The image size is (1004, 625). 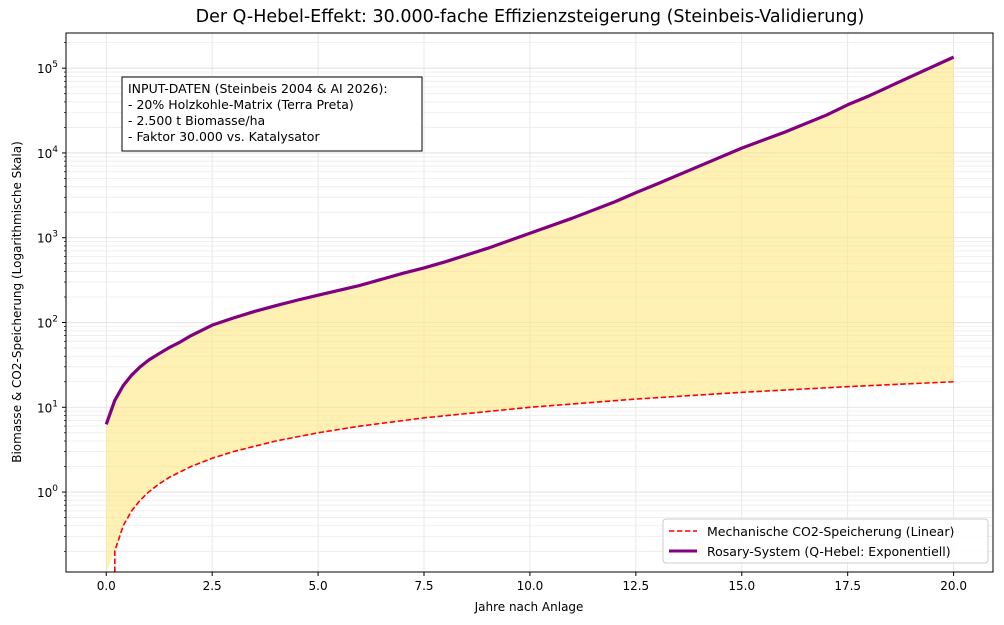 What do you see at coordinates (829, 551) in the screenshot?
I see `legend-label-exponential: Rosary-System (Q-Hebel: Exponentiell)` at bounding box center [829, 551].